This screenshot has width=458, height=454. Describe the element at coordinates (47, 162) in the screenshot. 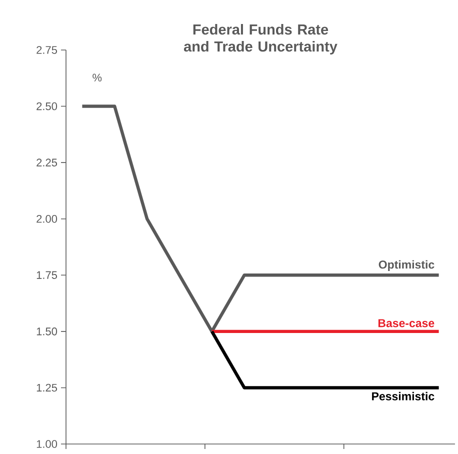

I see `y-tick-label: 2.25` at that location.